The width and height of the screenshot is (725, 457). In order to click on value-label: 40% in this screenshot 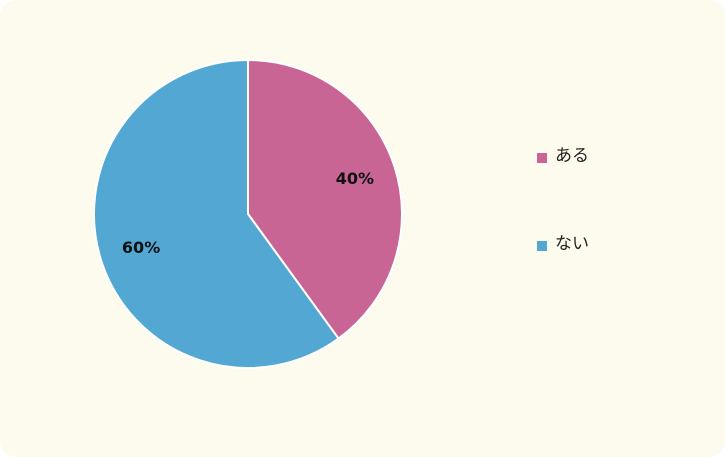, I will do `click(355, 178)`.